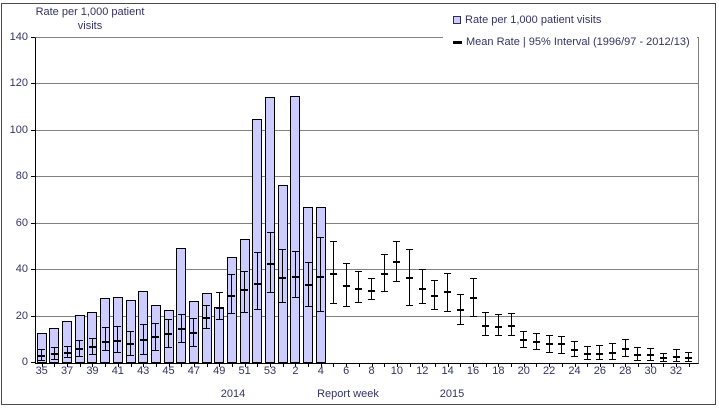 This screenshot has height=414, width=719. I want to click on y-gridline, so click(367, 270).